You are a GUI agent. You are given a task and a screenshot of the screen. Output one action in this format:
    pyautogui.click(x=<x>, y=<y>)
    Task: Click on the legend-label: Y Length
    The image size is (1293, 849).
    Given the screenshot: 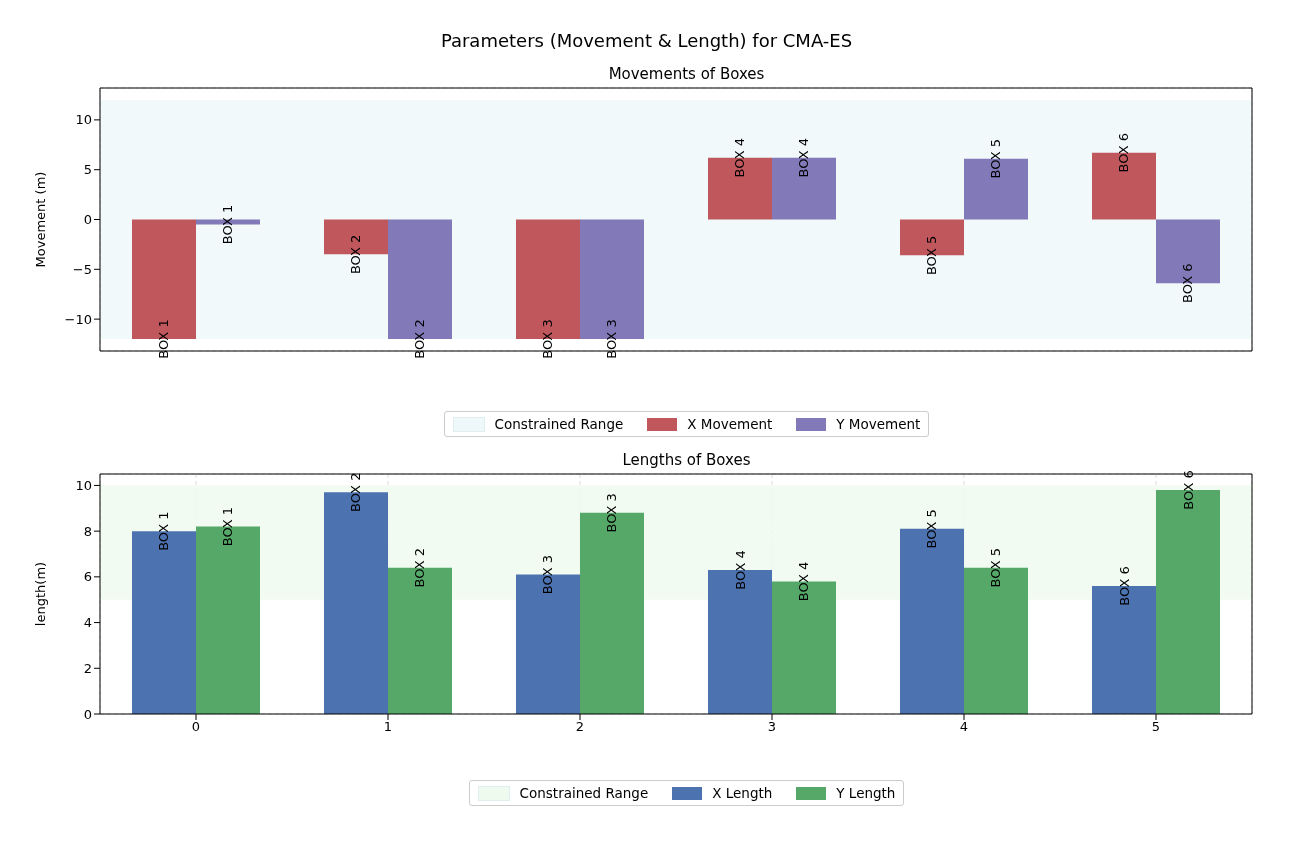 What is the action you would take?
    pyautogui.click(x=865, y=793)
    